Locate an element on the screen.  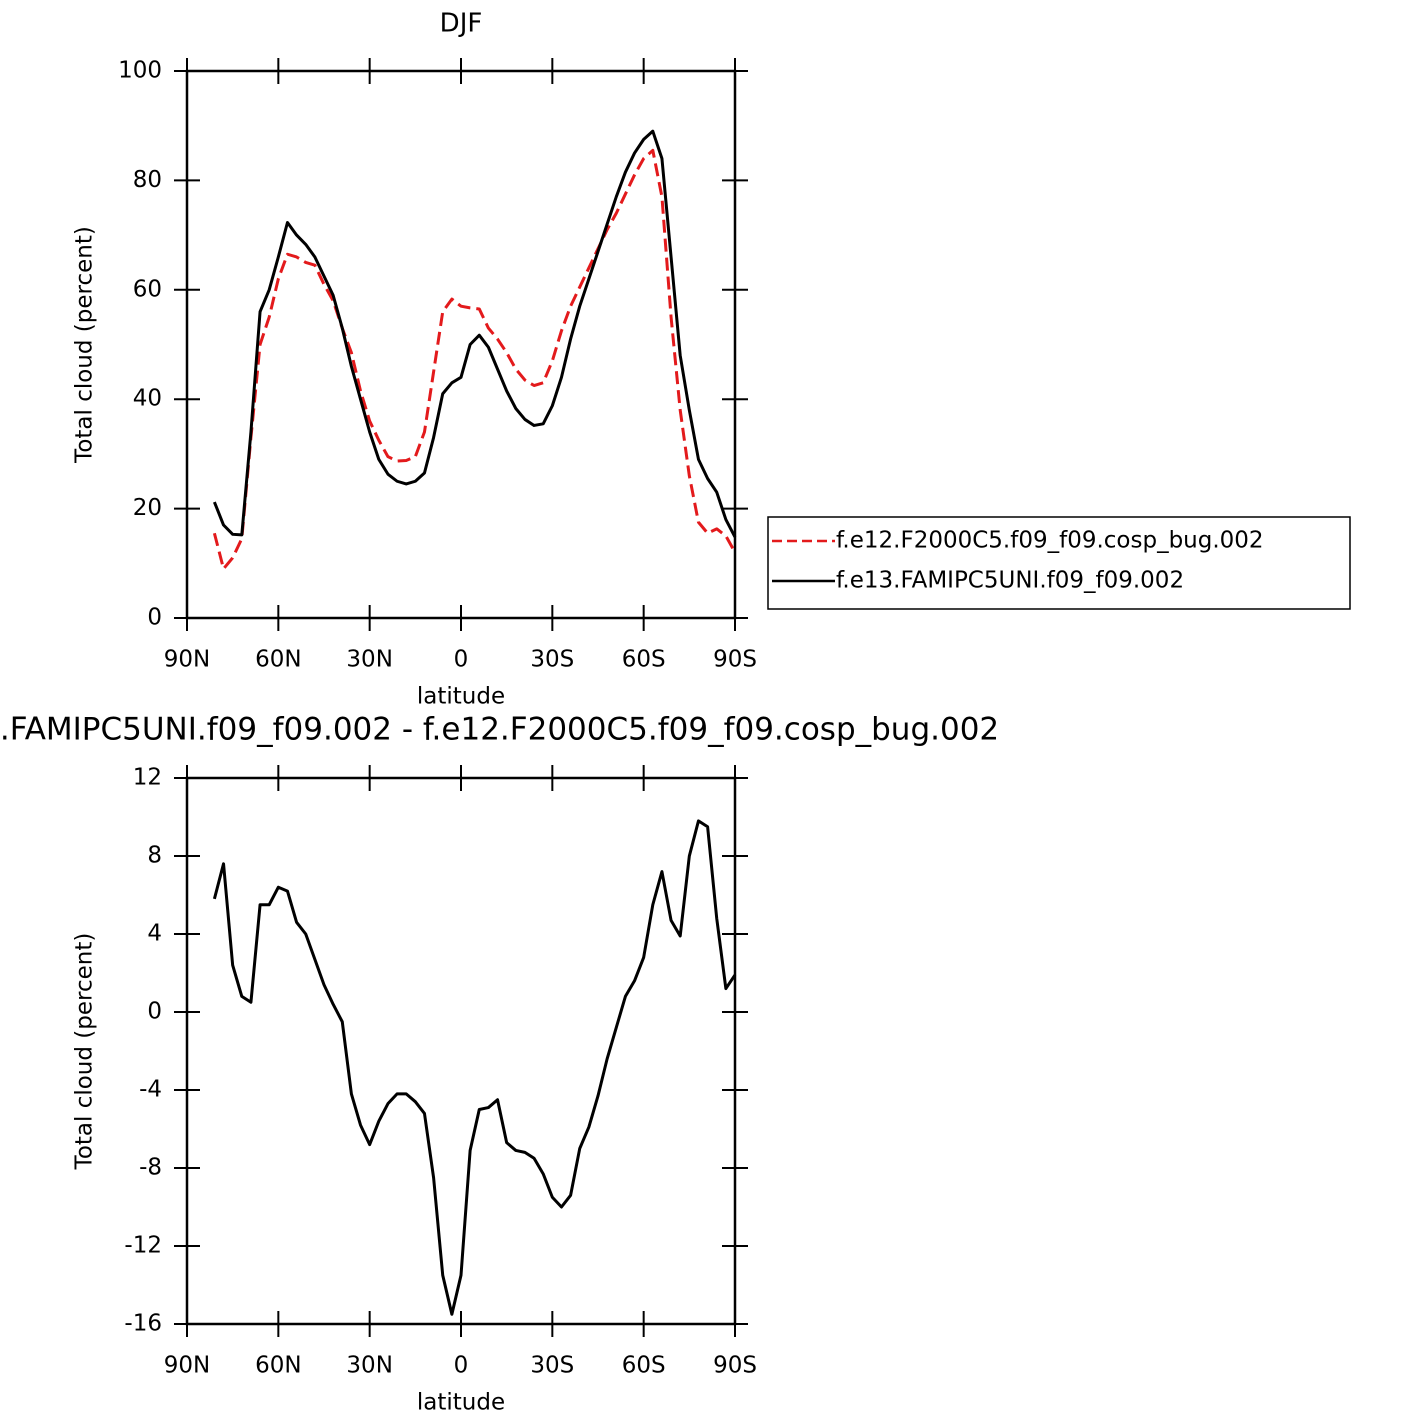
legend-label: f.e13.FAMIPC5UNI.f09_f09.002 is located at coordinates (1010, 581).